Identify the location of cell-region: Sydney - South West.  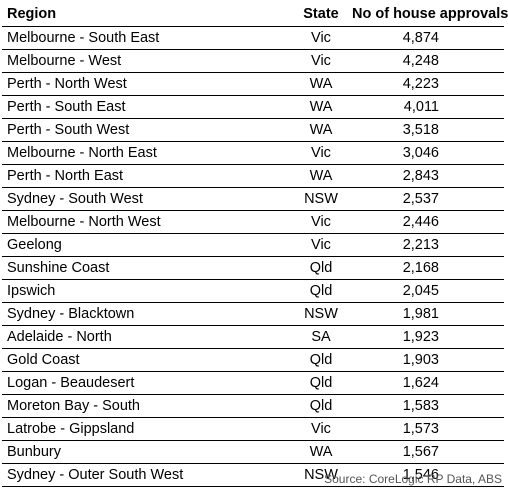
(148, 199).